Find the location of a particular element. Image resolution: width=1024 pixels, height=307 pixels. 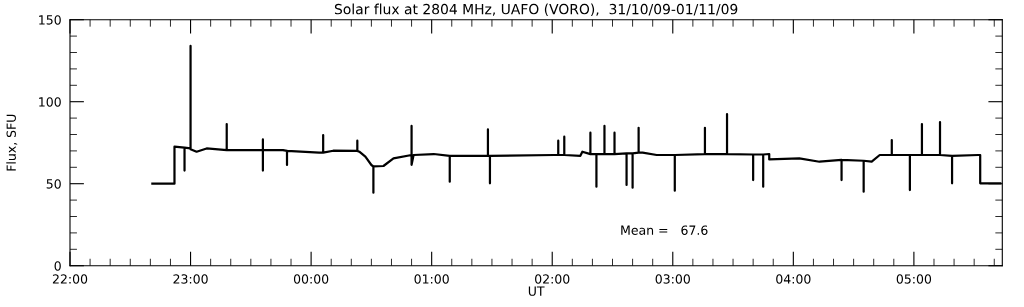

y-tick-label: 50 is located at coordinates (53, 184).